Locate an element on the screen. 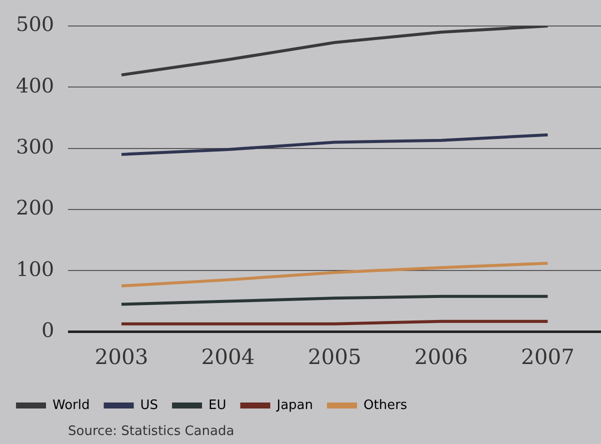 This screenshot has height=444, width=601. x-tick-label: 2006 is located at coordinates (441, 356).